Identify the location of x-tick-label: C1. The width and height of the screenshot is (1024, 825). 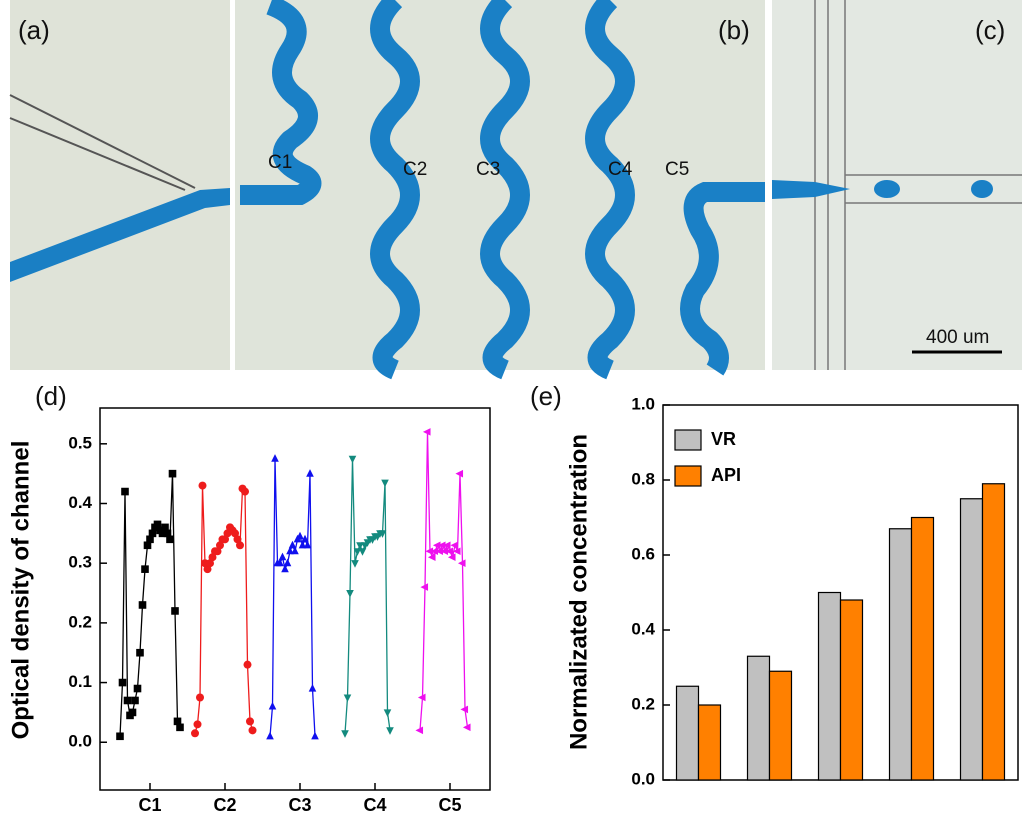
(149, 805).